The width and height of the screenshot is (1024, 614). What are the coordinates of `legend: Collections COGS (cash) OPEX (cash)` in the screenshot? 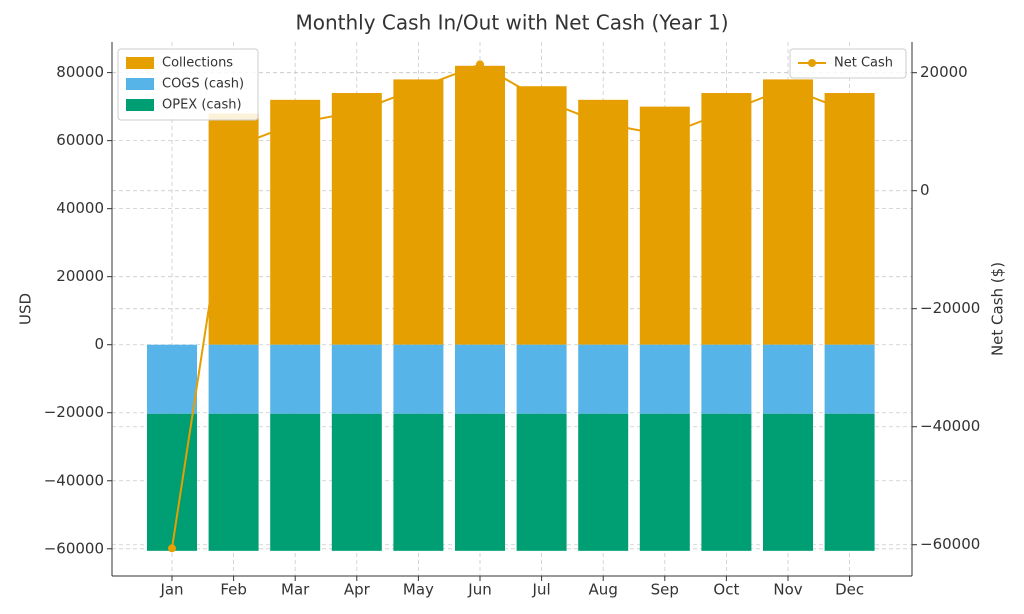 It's located at (188, 84).